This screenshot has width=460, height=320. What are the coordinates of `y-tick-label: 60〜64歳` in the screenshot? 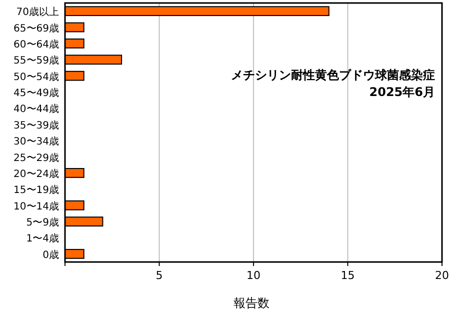 It's located at (36, 44).